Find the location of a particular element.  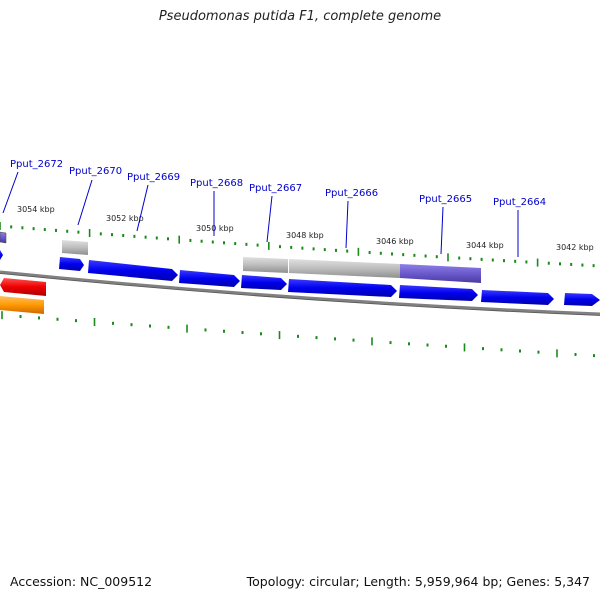

forward-gene-row is located at coordinates (300, 278).